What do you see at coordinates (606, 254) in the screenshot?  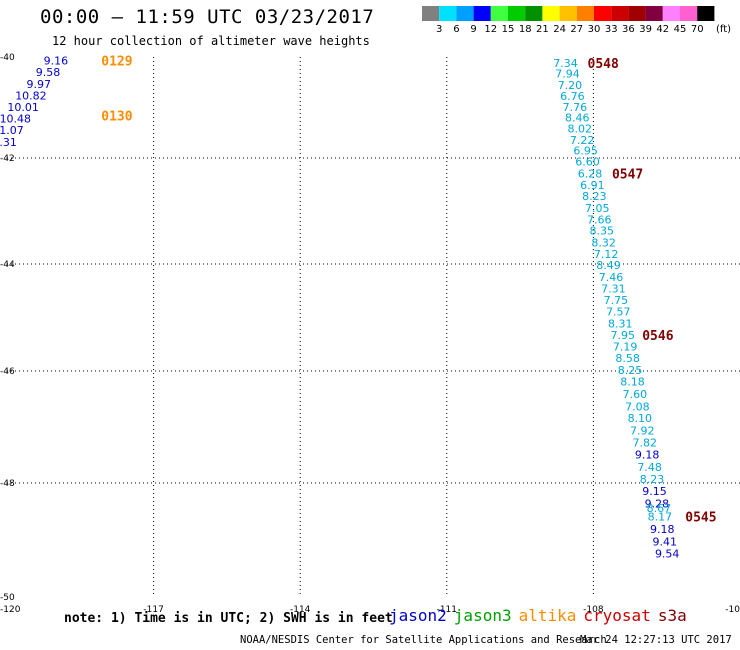 I see `swh-value: 7.12` at bounding box center [606, 254].